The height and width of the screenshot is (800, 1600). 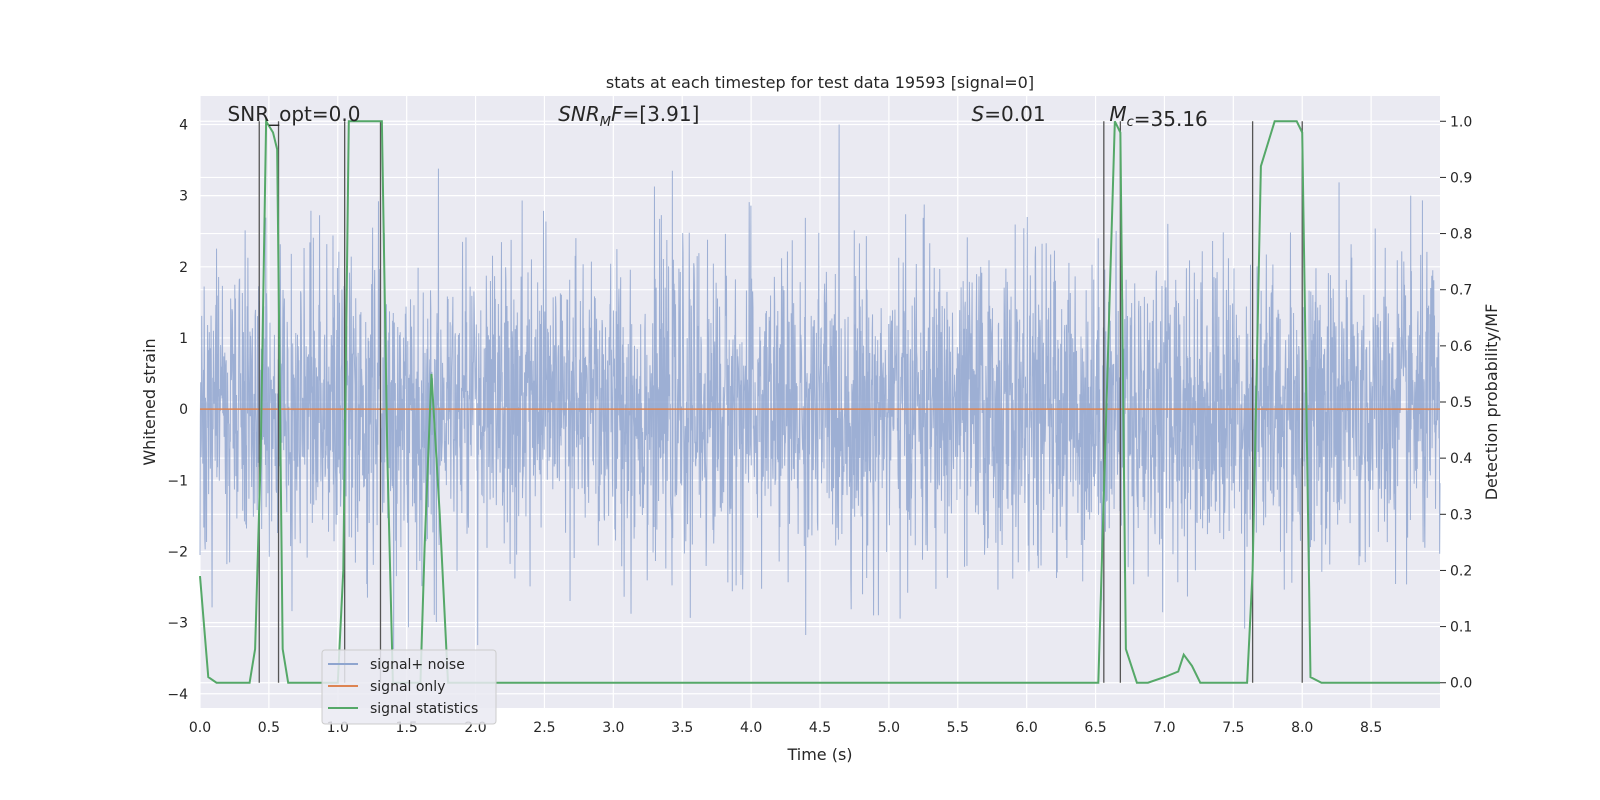 I want to click on legend-label-signal-only: signal only, so click(x=407, y=687).